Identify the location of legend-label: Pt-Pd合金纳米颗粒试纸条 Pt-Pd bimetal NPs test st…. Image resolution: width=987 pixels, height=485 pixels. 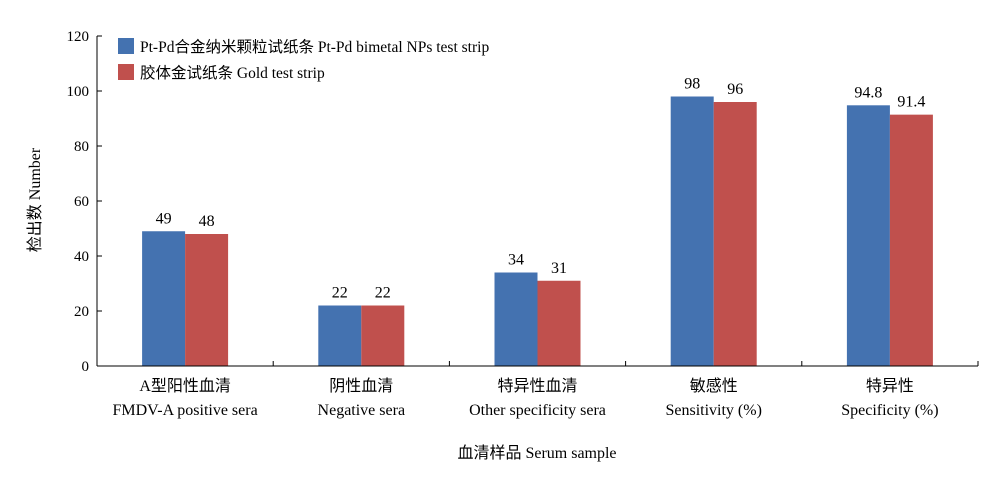
(314, 47).